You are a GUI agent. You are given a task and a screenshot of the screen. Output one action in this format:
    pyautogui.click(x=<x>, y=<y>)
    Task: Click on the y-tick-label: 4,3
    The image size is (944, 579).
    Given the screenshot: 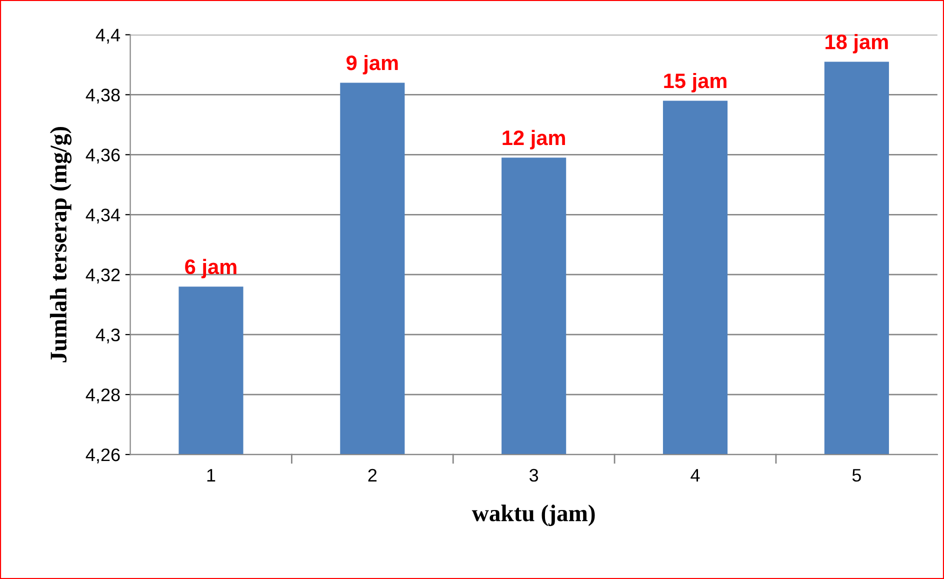 What is the action you would take?
    pyautogui.click(x=108, y=336)
    